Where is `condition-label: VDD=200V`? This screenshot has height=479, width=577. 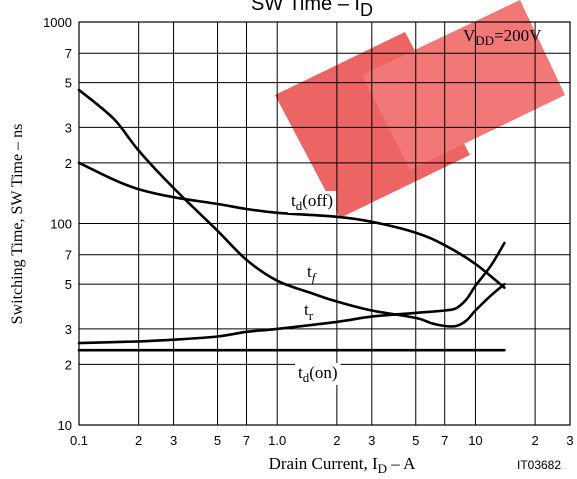 condition-label: VDD=200V is located at coordinates (502, 37).